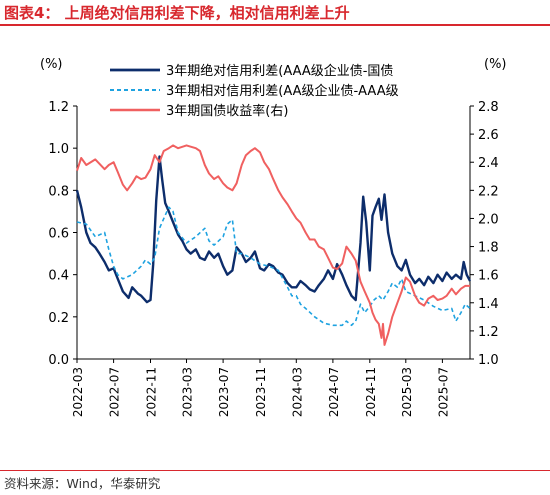 The width and height of the screenshot is (550, 495). I want to click on right-tick-label: 1.8, so click(488, 248).